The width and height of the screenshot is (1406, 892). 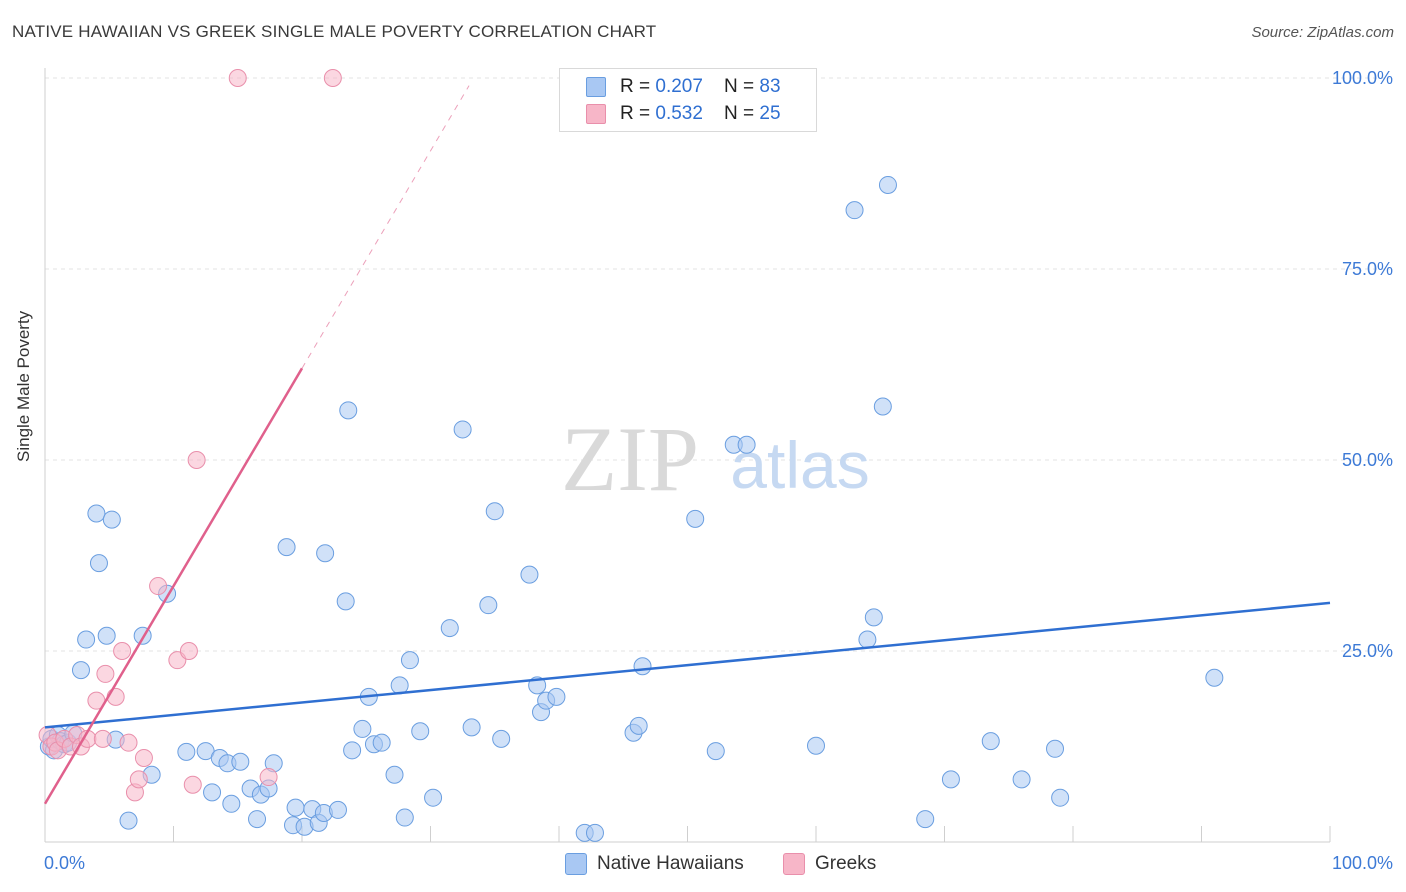 What do you see at coordinates (64, 863) in the screenshot?
I see `x-tick-label: 0.0%` at bounding box center [64, 863].